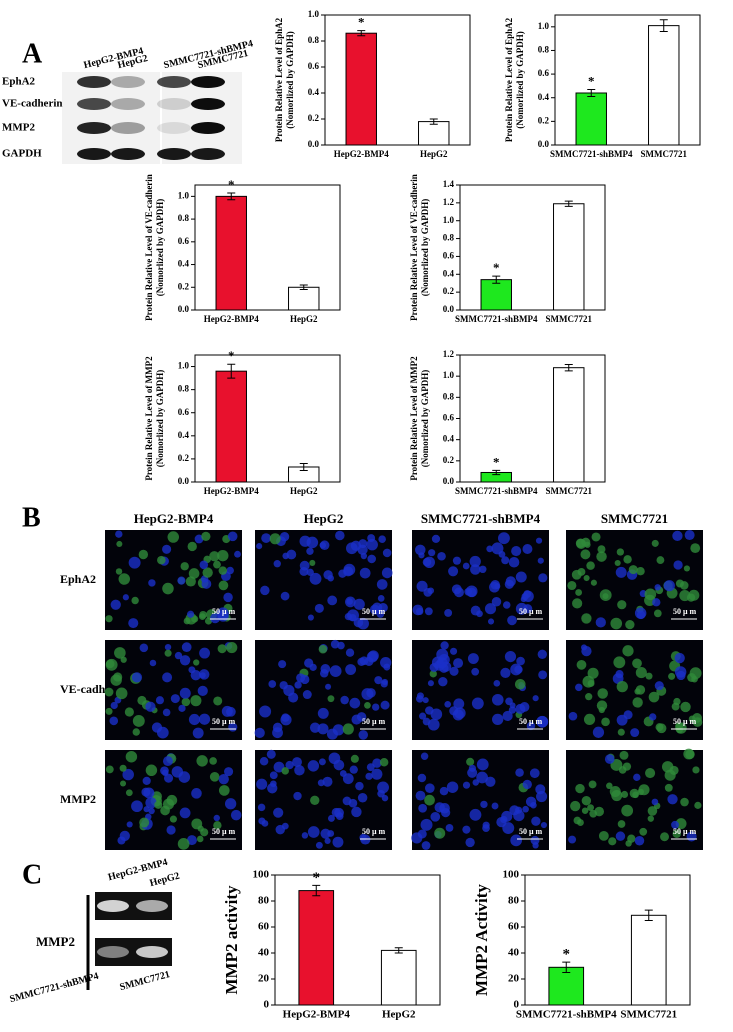 Image resolution: width=733 pixels, height=1032 pixels. What do you see at coordinates (569, 319) in the screenshot?
I see `x-tick-label: SMMC7721` at bounding box center [569, 319].